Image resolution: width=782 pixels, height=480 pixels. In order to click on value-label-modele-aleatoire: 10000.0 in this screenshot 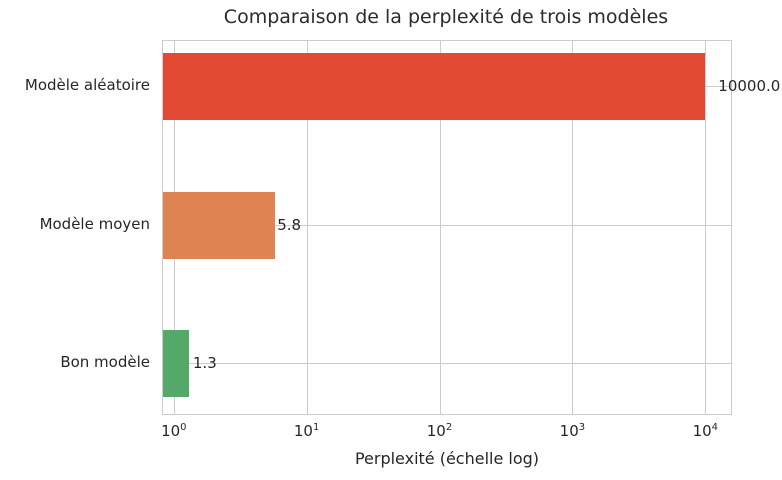, I will do `click(749, 86)`.